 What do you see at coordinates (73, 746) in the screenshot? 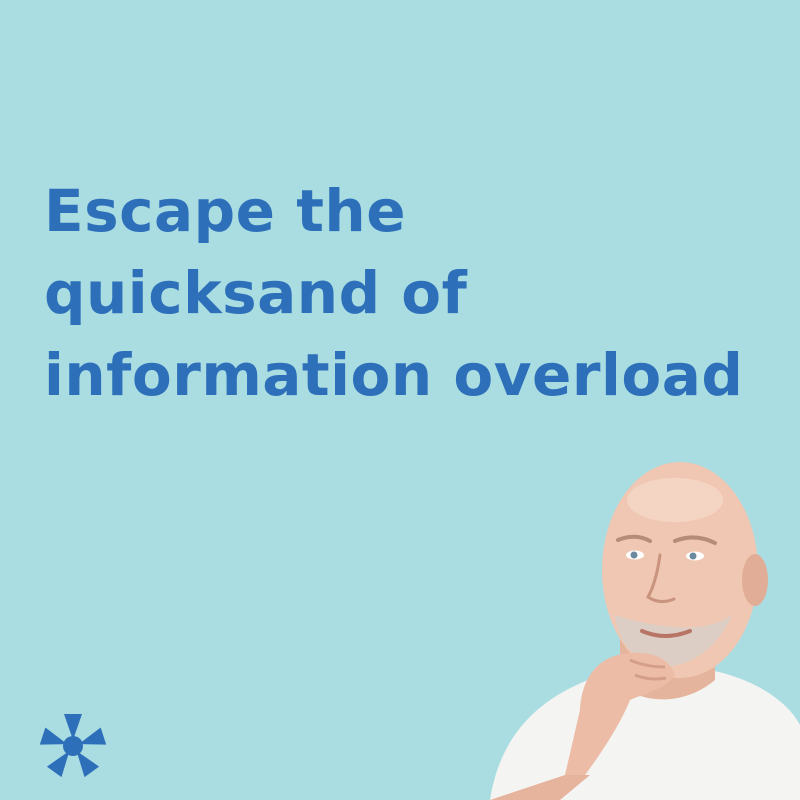
I see `flower-logo-icon` at bounding box center [73, 746].